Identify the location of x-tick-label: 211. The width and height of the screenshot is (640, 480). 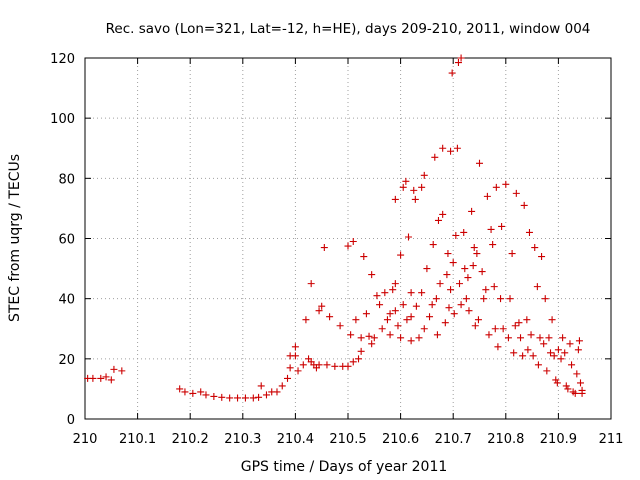
(611, 439).